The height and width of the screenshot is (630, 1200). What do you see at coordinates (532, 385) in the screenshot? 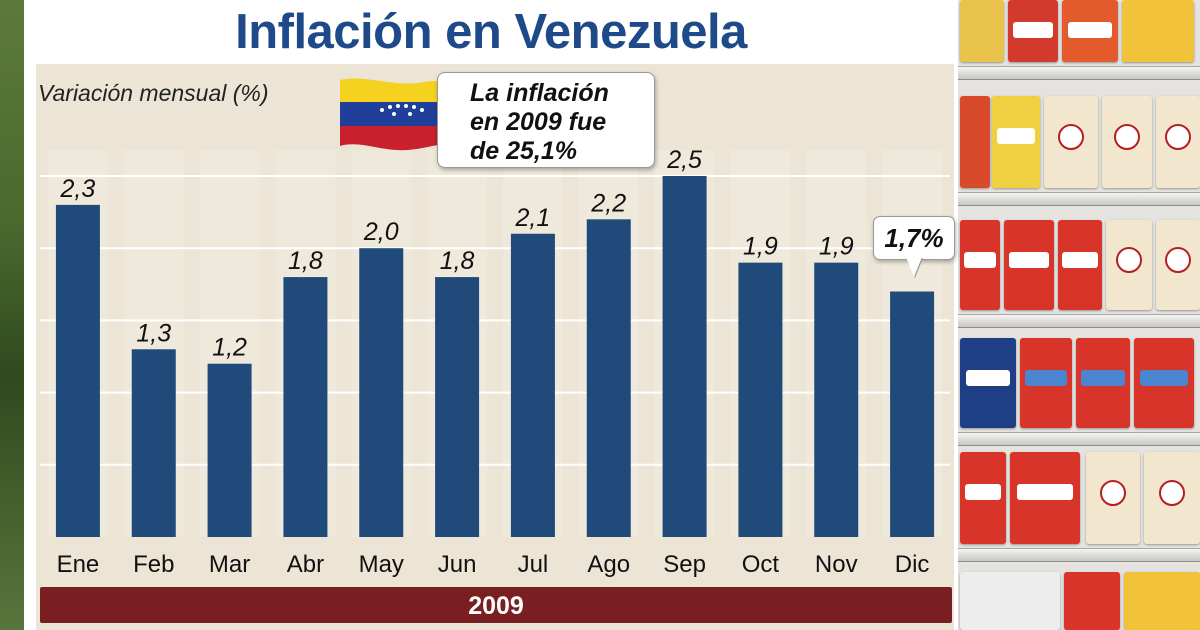
I see `bar-jul` at bounding box center [532, 385].